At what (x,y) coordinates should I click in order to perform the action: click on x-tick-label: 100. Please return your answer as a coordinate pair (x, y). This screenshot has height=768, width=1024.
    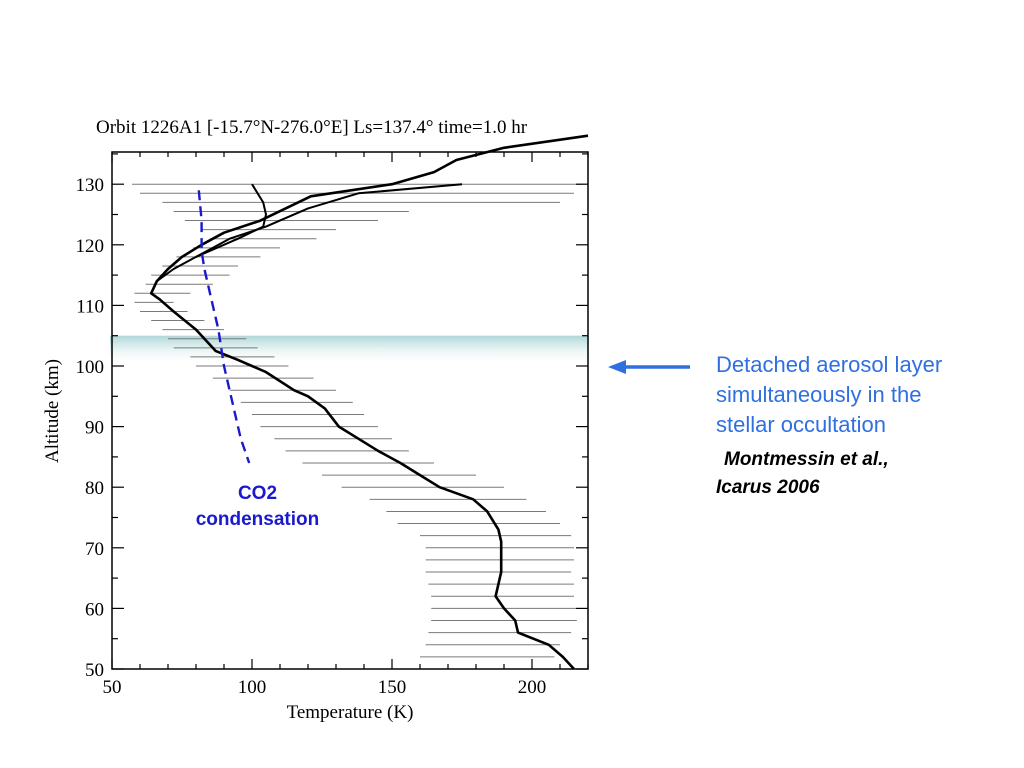
    Looking at the image, I should click on (252, 687).